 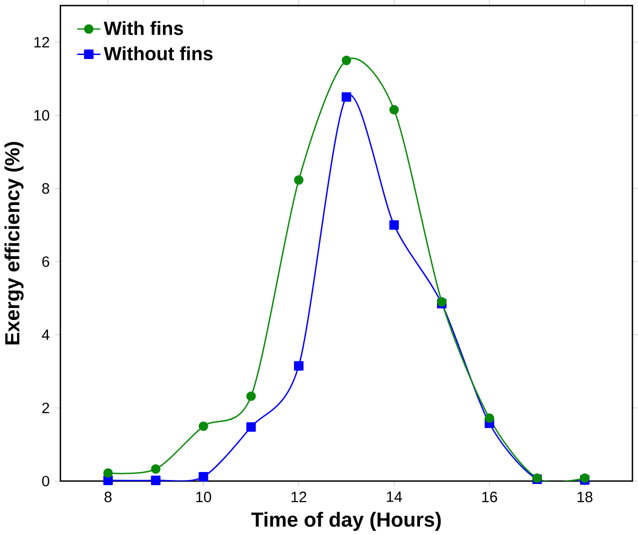 What do you see at coordinates (204, 496) in the screenshot?
I see `x-tick-label: 10` at bounding box center [204, 496].